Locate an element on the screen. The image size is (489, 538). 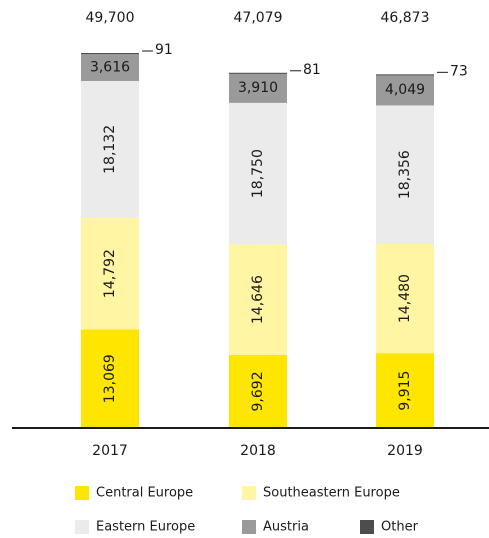
segment-label: 18,132 is located at coordinates (110, 149).